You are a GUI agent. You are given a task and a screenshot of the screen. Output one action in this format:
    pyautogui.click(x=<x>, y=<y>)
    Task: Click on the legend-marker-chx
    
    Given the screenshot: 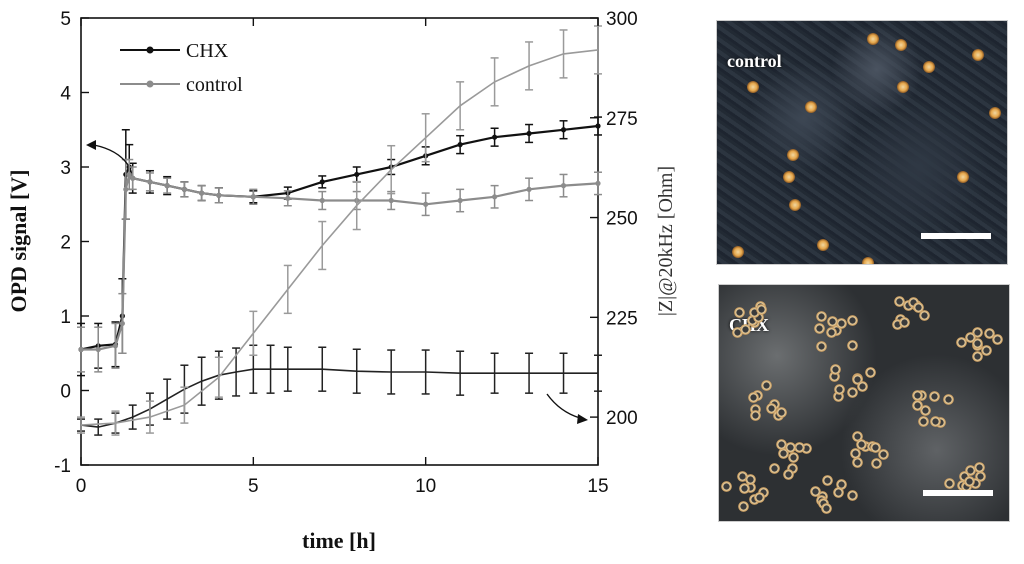 What is the action you would take?
    pyautogui.click(x=150, y=50)
    